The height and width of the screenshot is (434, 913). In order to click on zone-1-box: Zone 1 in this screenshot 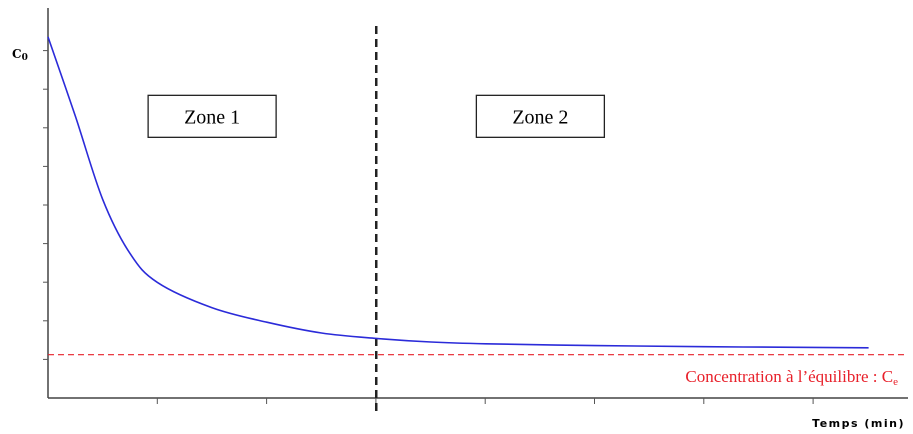, I will do `click(212, 116)`.